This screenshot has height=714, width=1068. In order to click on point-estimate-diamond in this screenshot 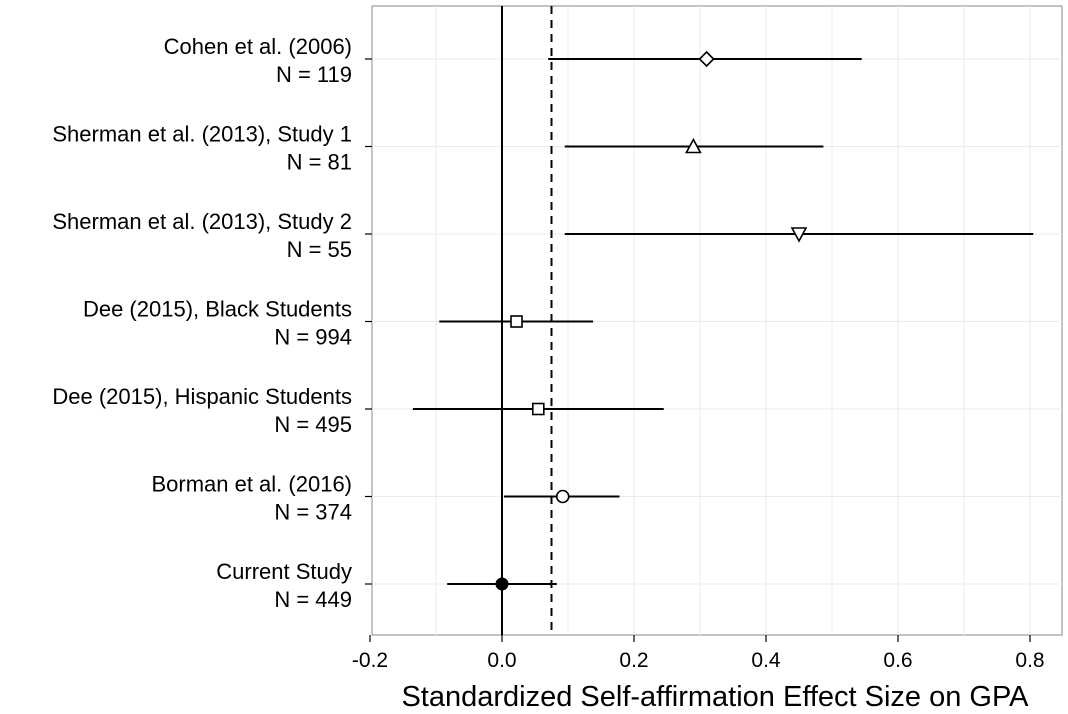, I will do `click(706, 59)`.